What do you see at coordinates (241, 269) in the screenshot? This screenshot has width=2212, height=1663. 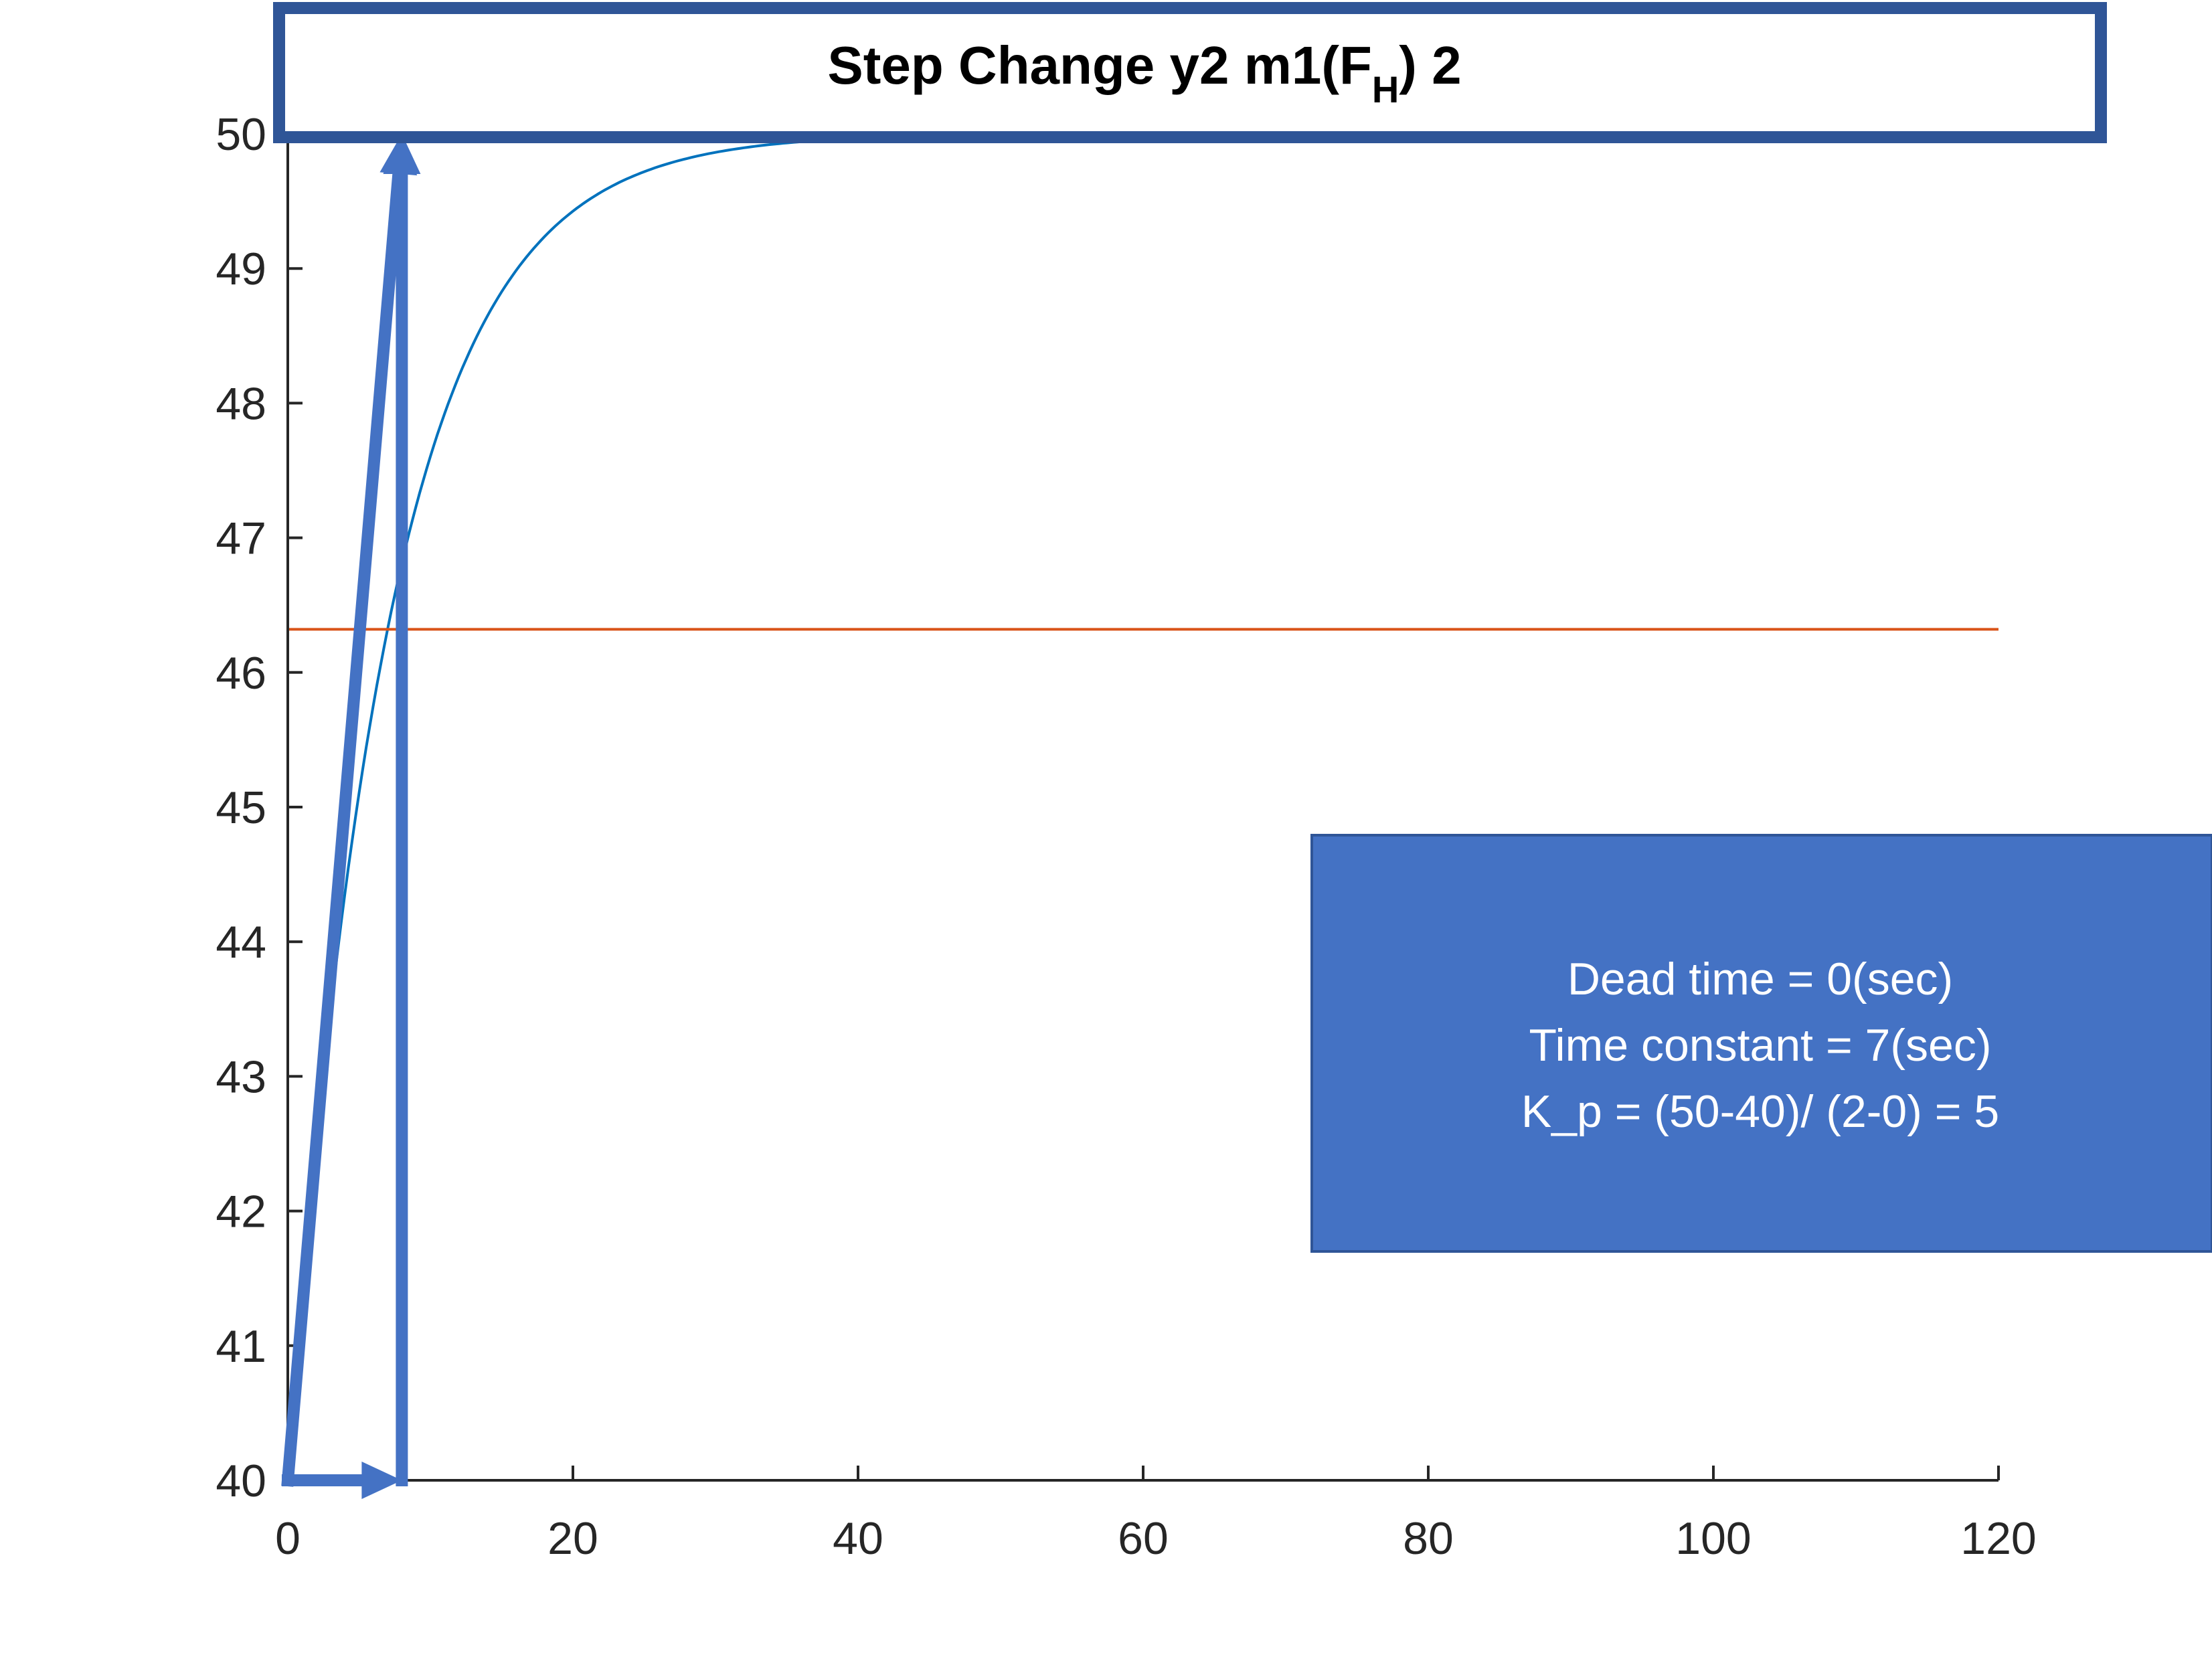 I see `y-tick-label: 49` at bounding box center [241, 269].